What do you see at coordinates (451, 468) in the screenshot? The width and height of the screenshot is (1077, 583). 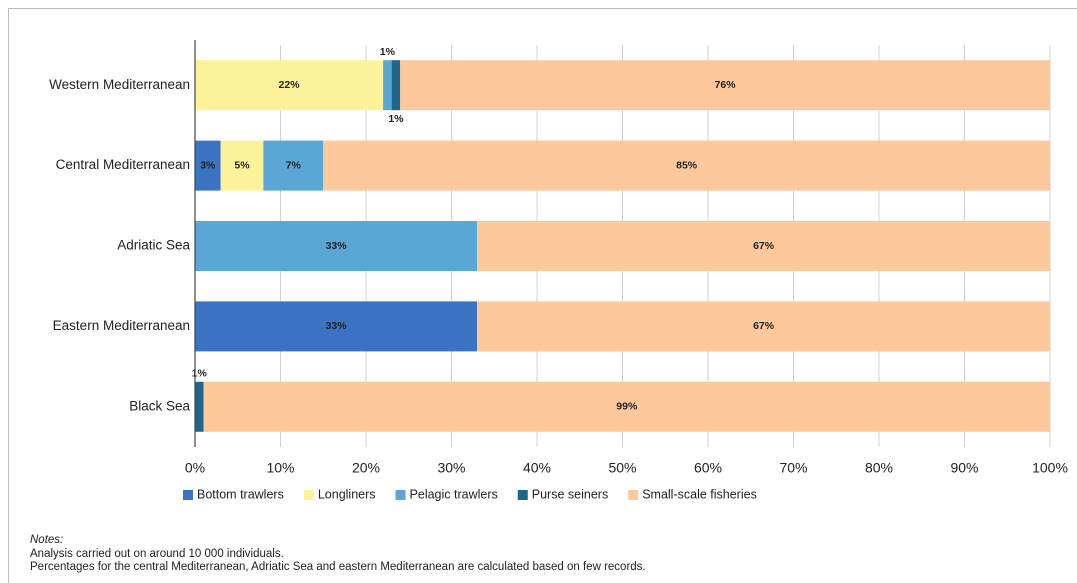 I see `x-tick-label: 30%` at bounding box center [451, 468].